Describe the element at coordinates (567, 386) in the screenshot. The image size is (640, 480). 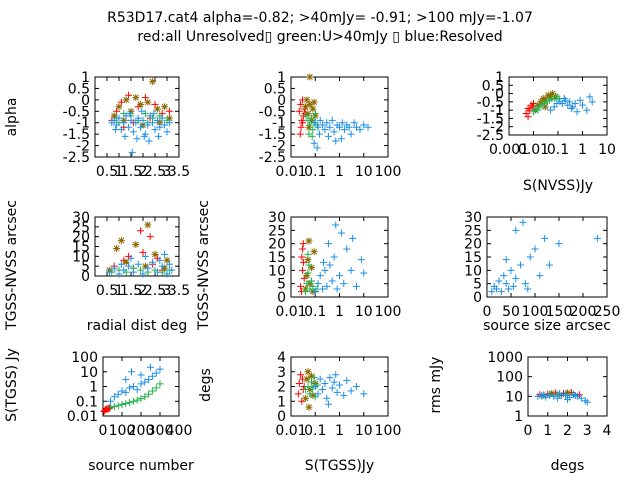
I see `plot-frame` at that location.